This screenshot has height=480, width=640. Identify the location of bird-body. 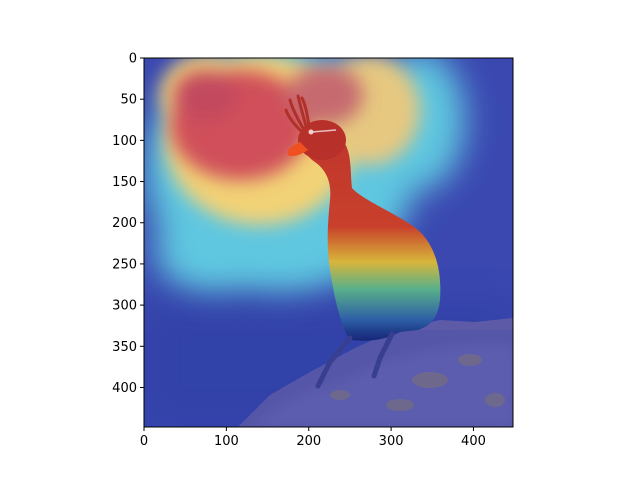
(370, 237).